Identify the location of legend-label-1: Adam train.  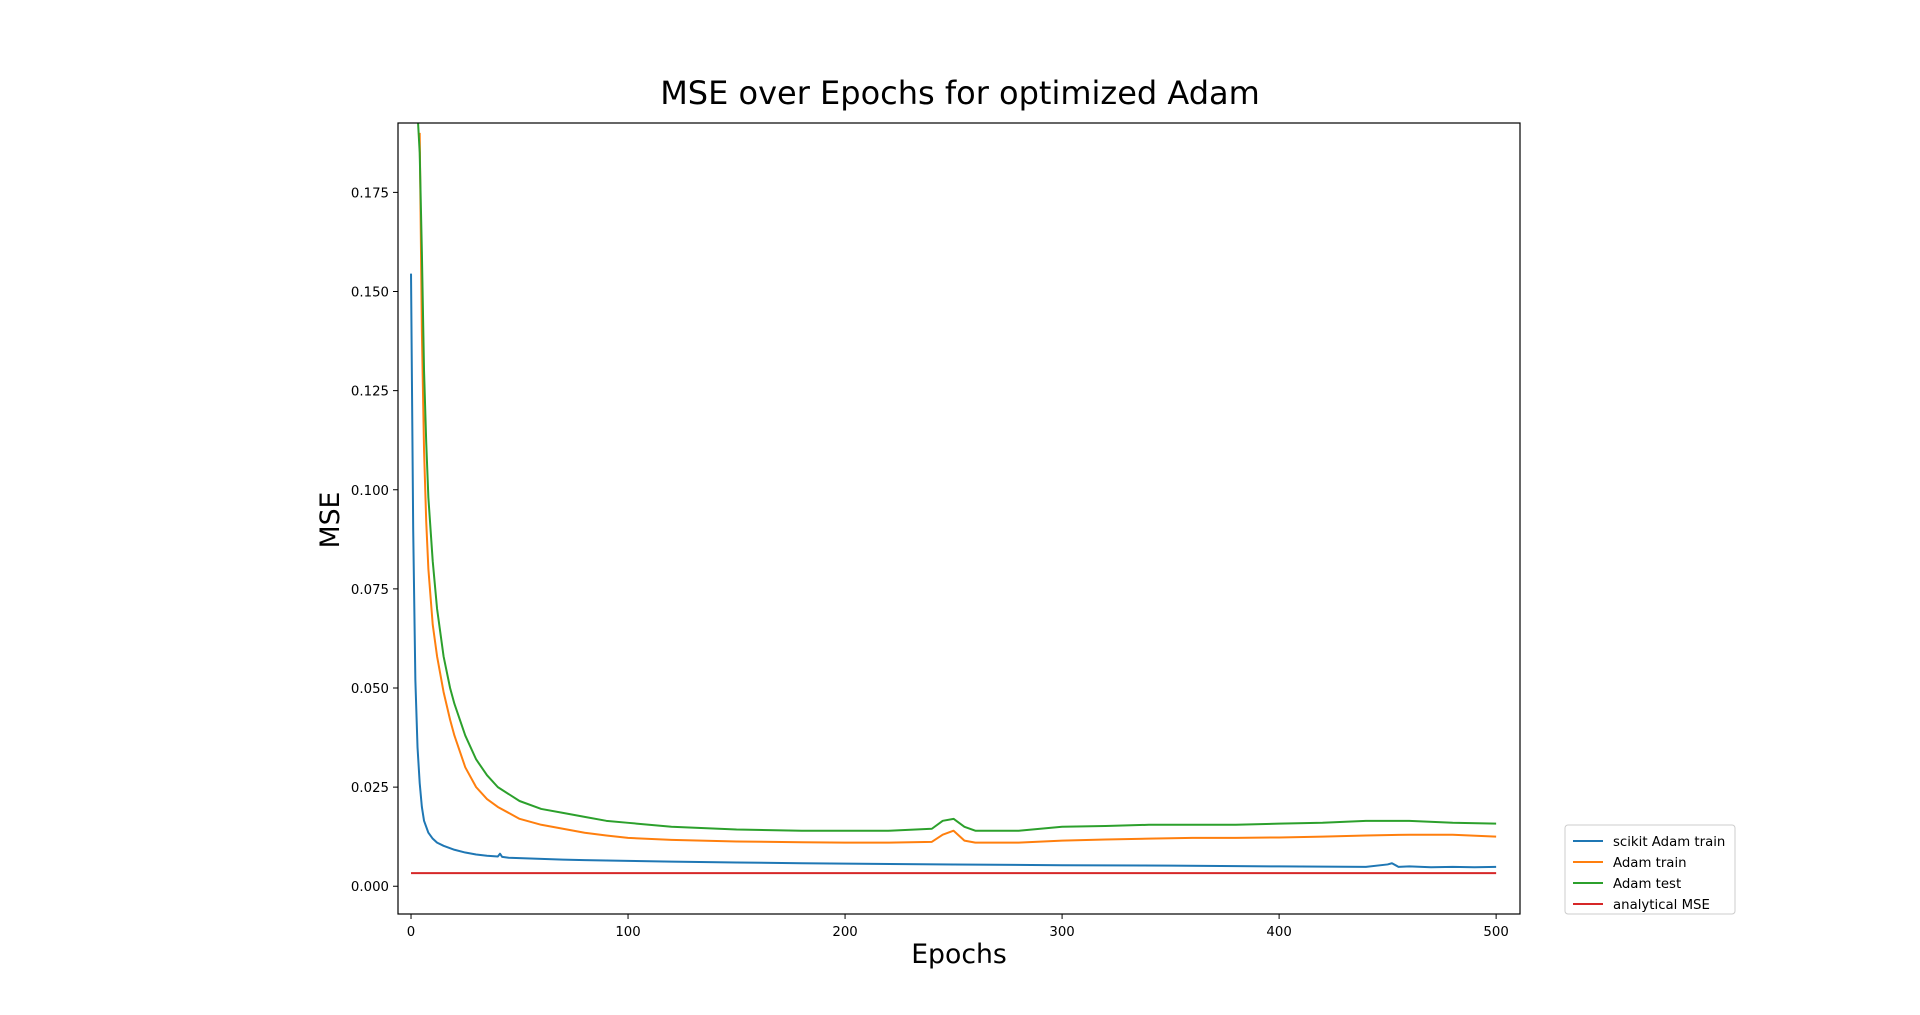
(1650, 863).